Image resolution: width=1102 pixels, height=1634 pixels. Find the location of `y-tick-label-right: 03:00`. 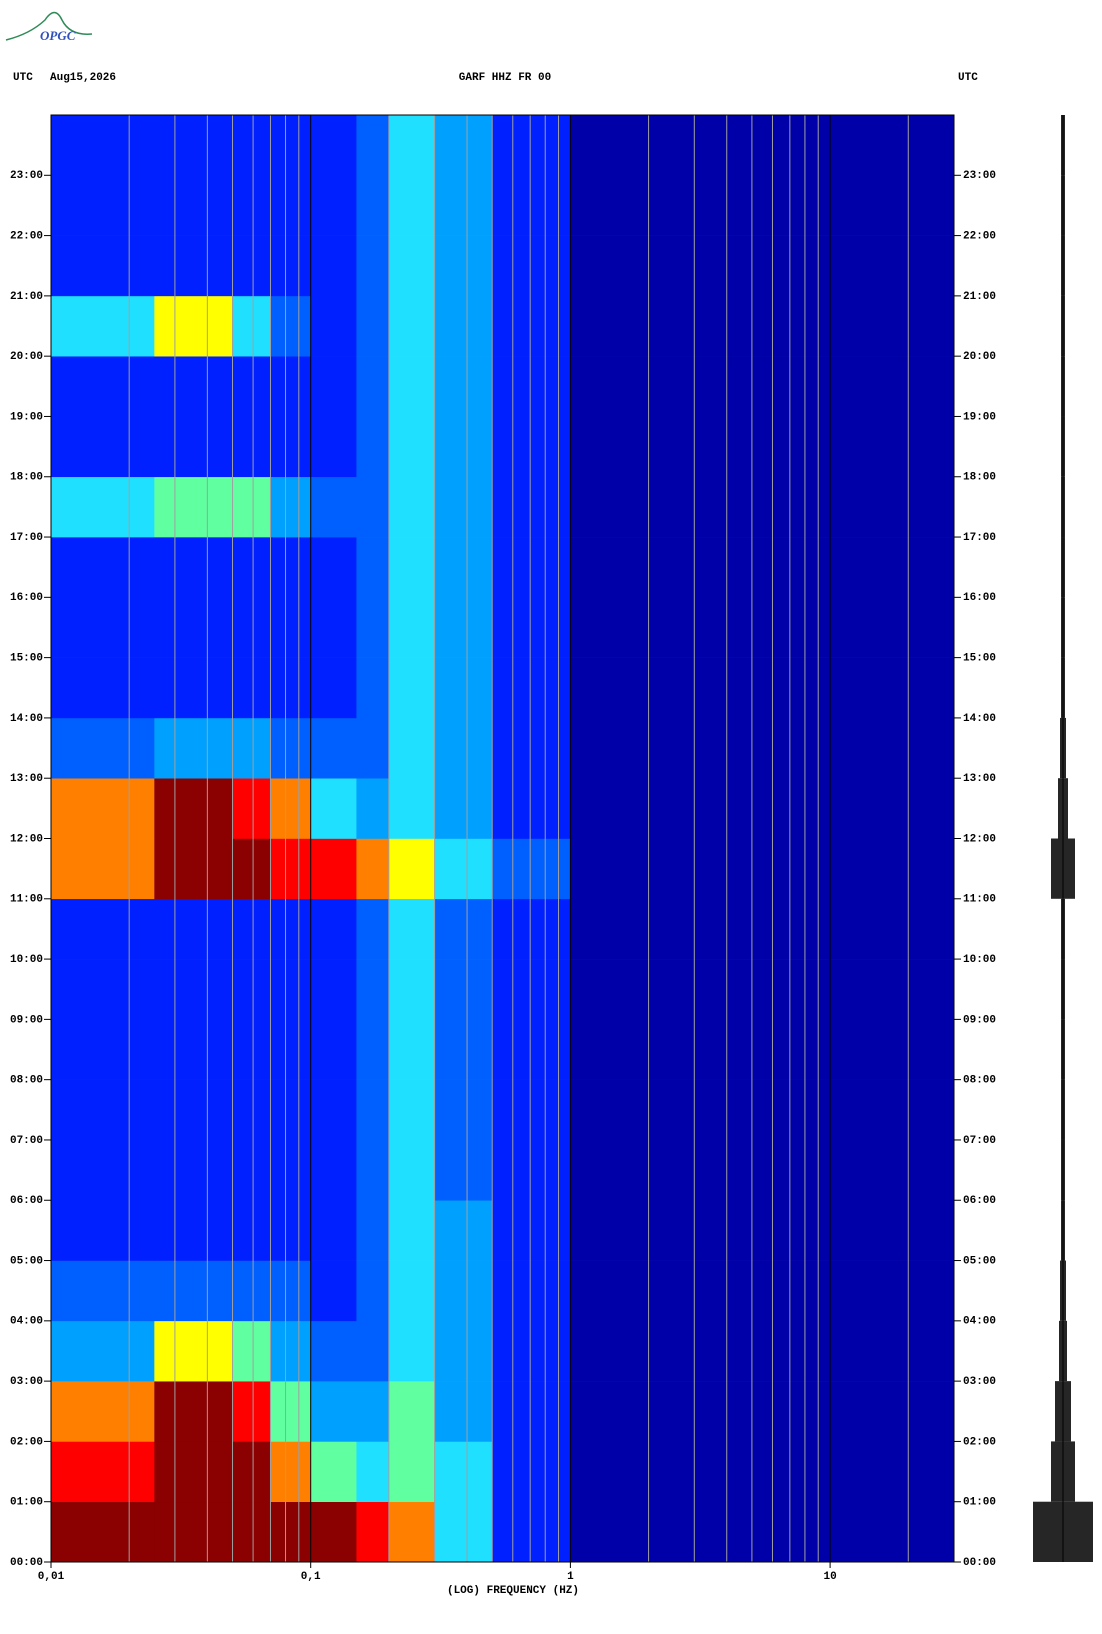

y-tick-label-right: 03:00 is located at coordinates (979, 1382).